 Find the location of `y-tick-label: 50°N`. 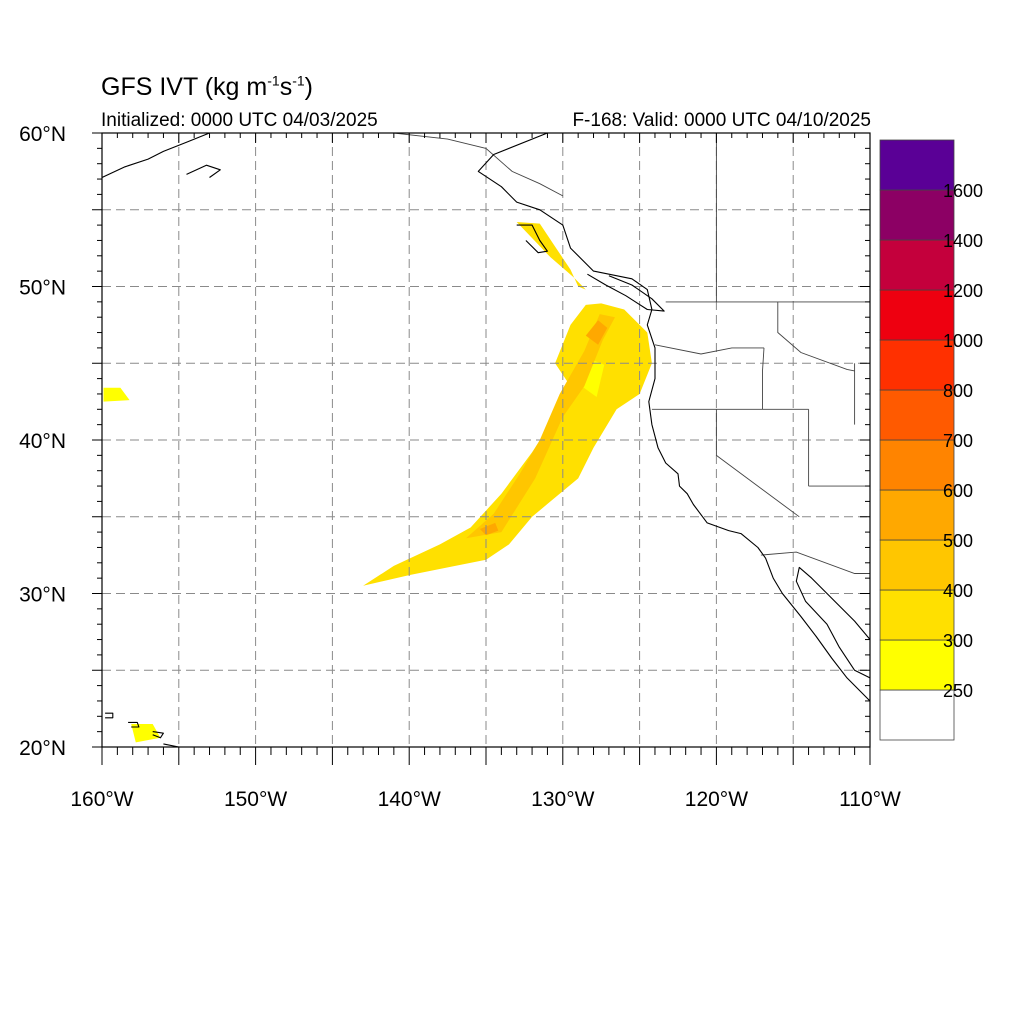

y-tick-label: 50°N is located at coordinates (42, 288).